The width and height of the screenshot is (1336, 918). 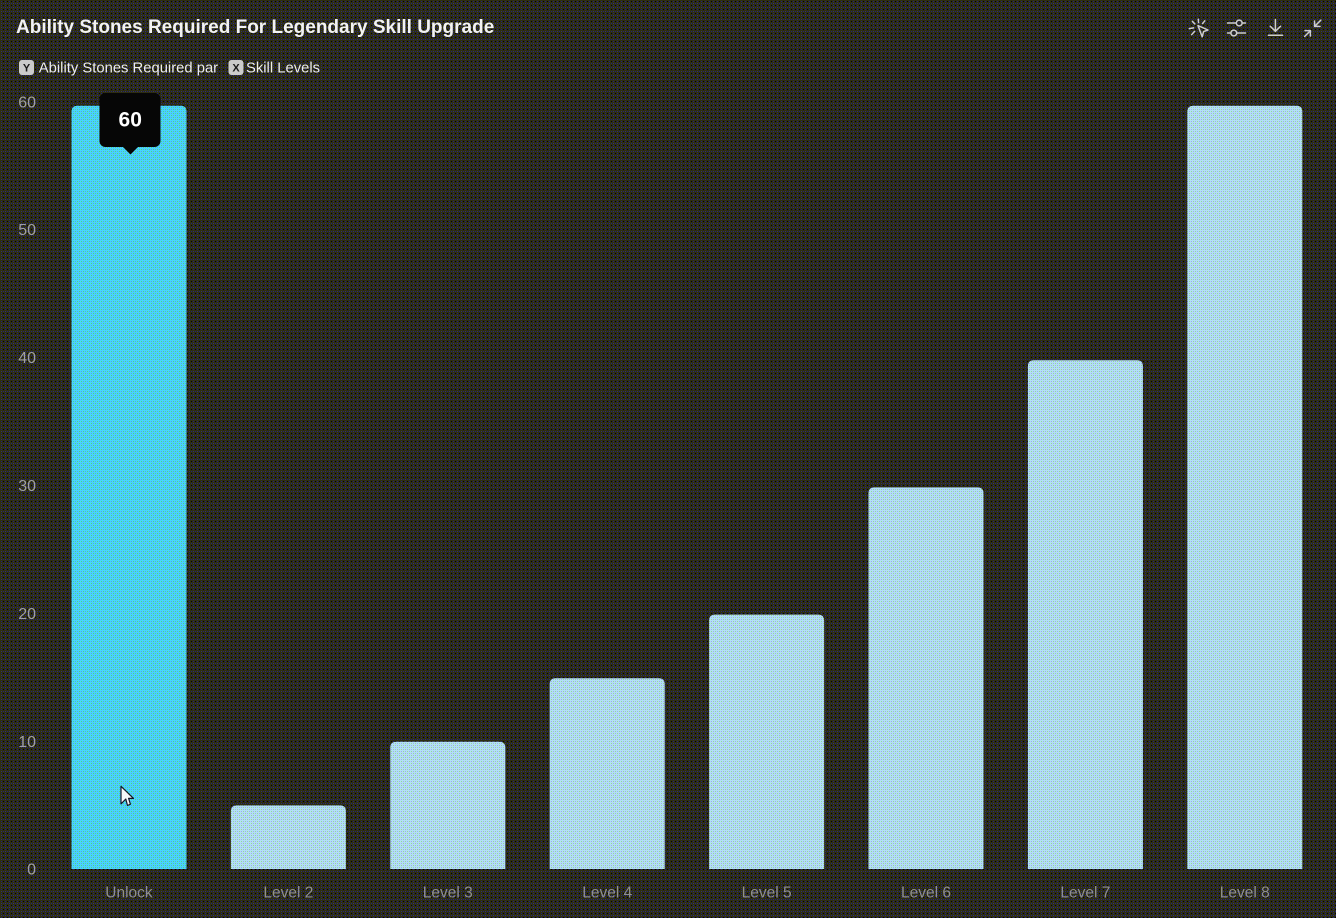 I want to click on svg-text: Level 2, so click(x=288, y=892).